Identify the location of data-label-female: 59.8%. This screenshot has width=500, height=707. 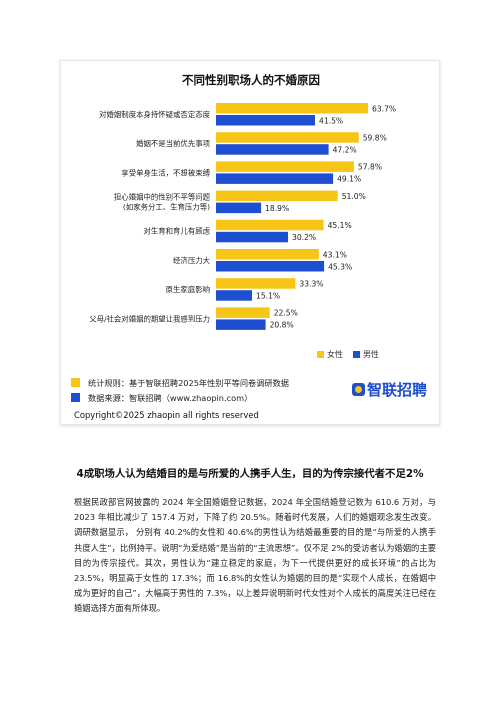
(375, 138).